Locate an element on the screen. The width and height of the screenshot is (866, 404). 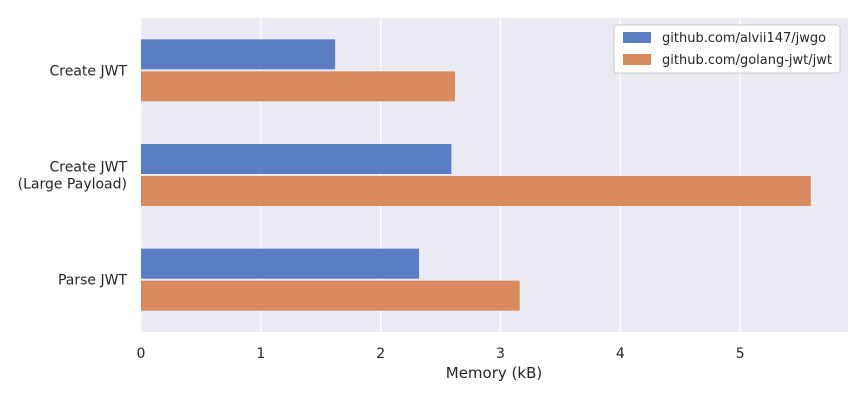
x-tick-label: 0 is located at coordinates (141, 354).